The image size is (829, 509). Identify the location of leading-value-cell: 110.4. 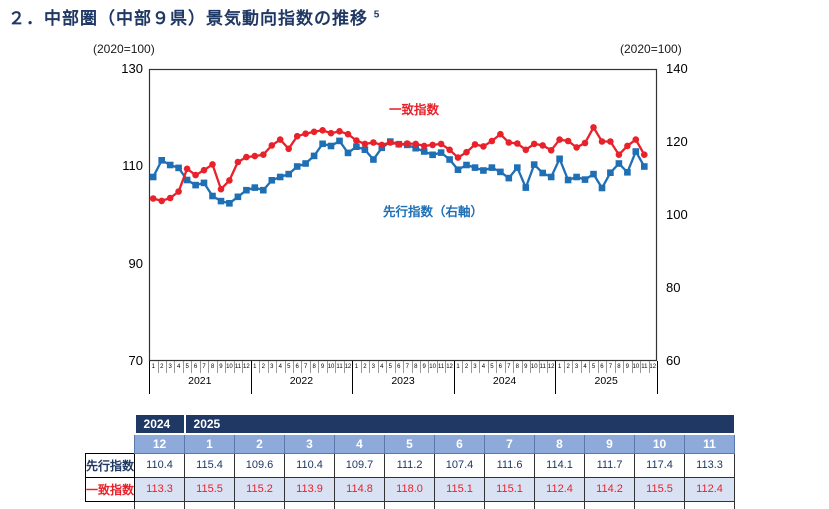
(310, 465).